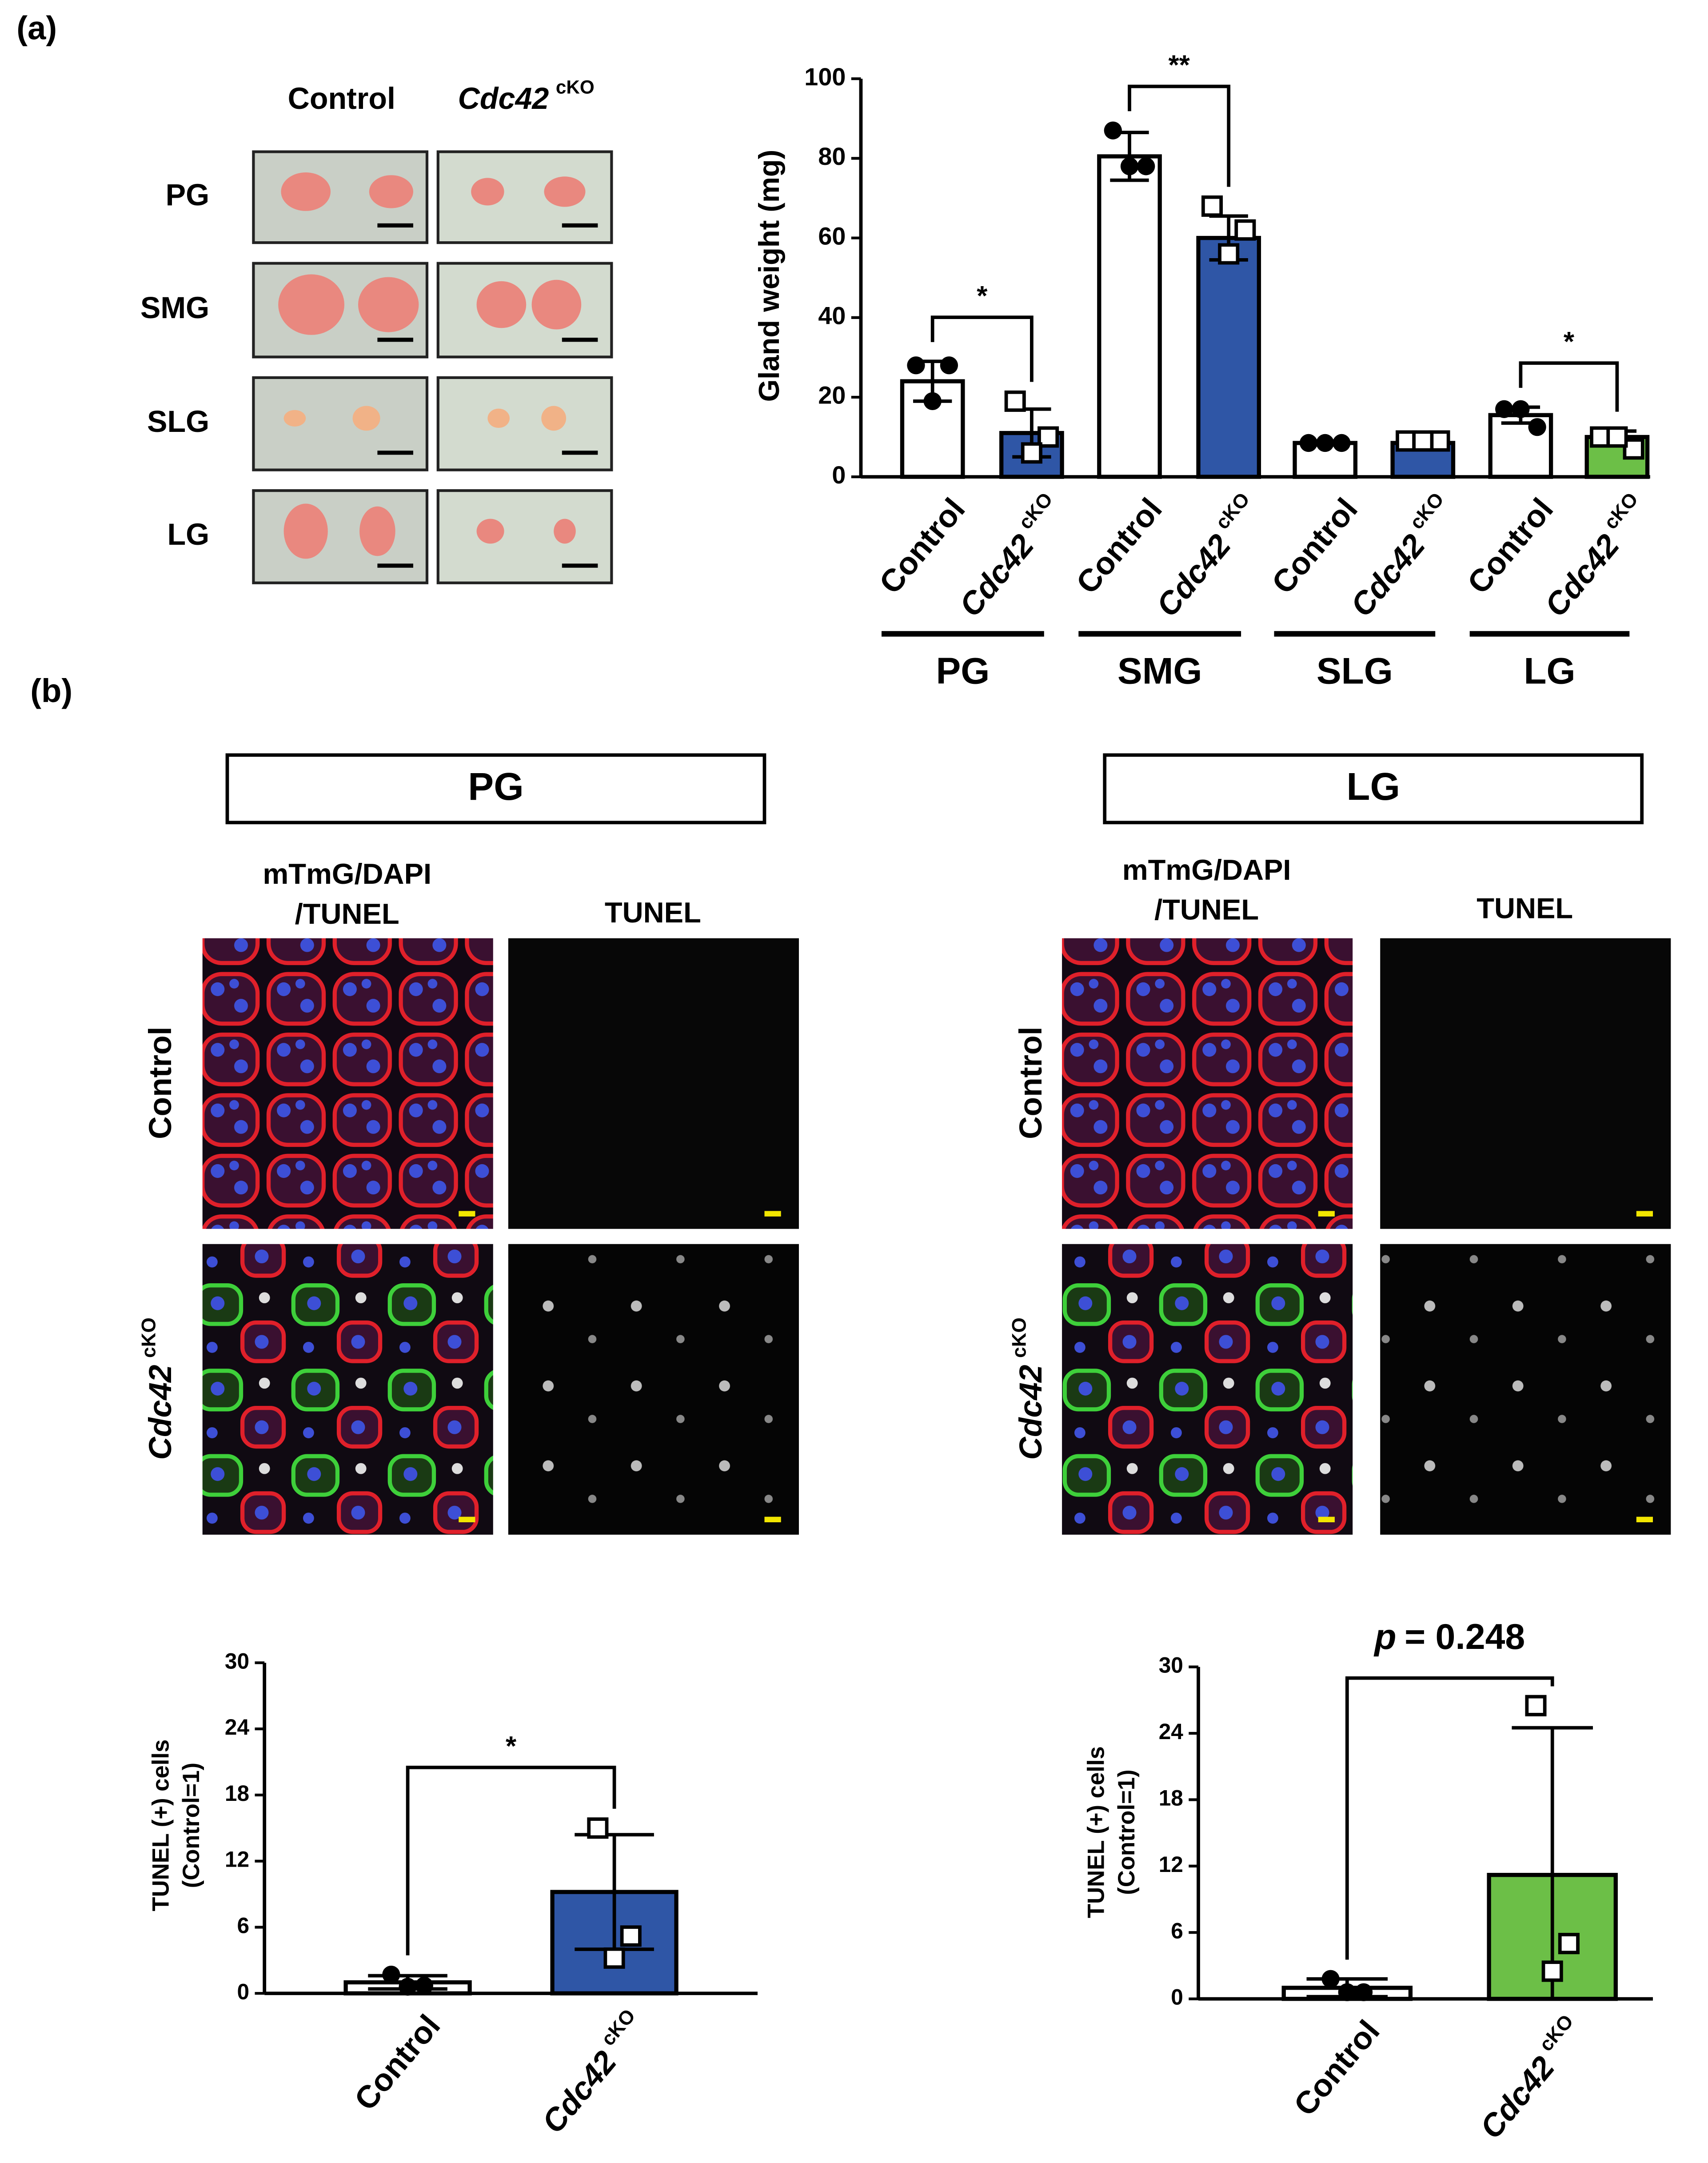 The image size is (1708, 2163). I want to click on row-label: Cdc42 cKO, so click(158, 1388).